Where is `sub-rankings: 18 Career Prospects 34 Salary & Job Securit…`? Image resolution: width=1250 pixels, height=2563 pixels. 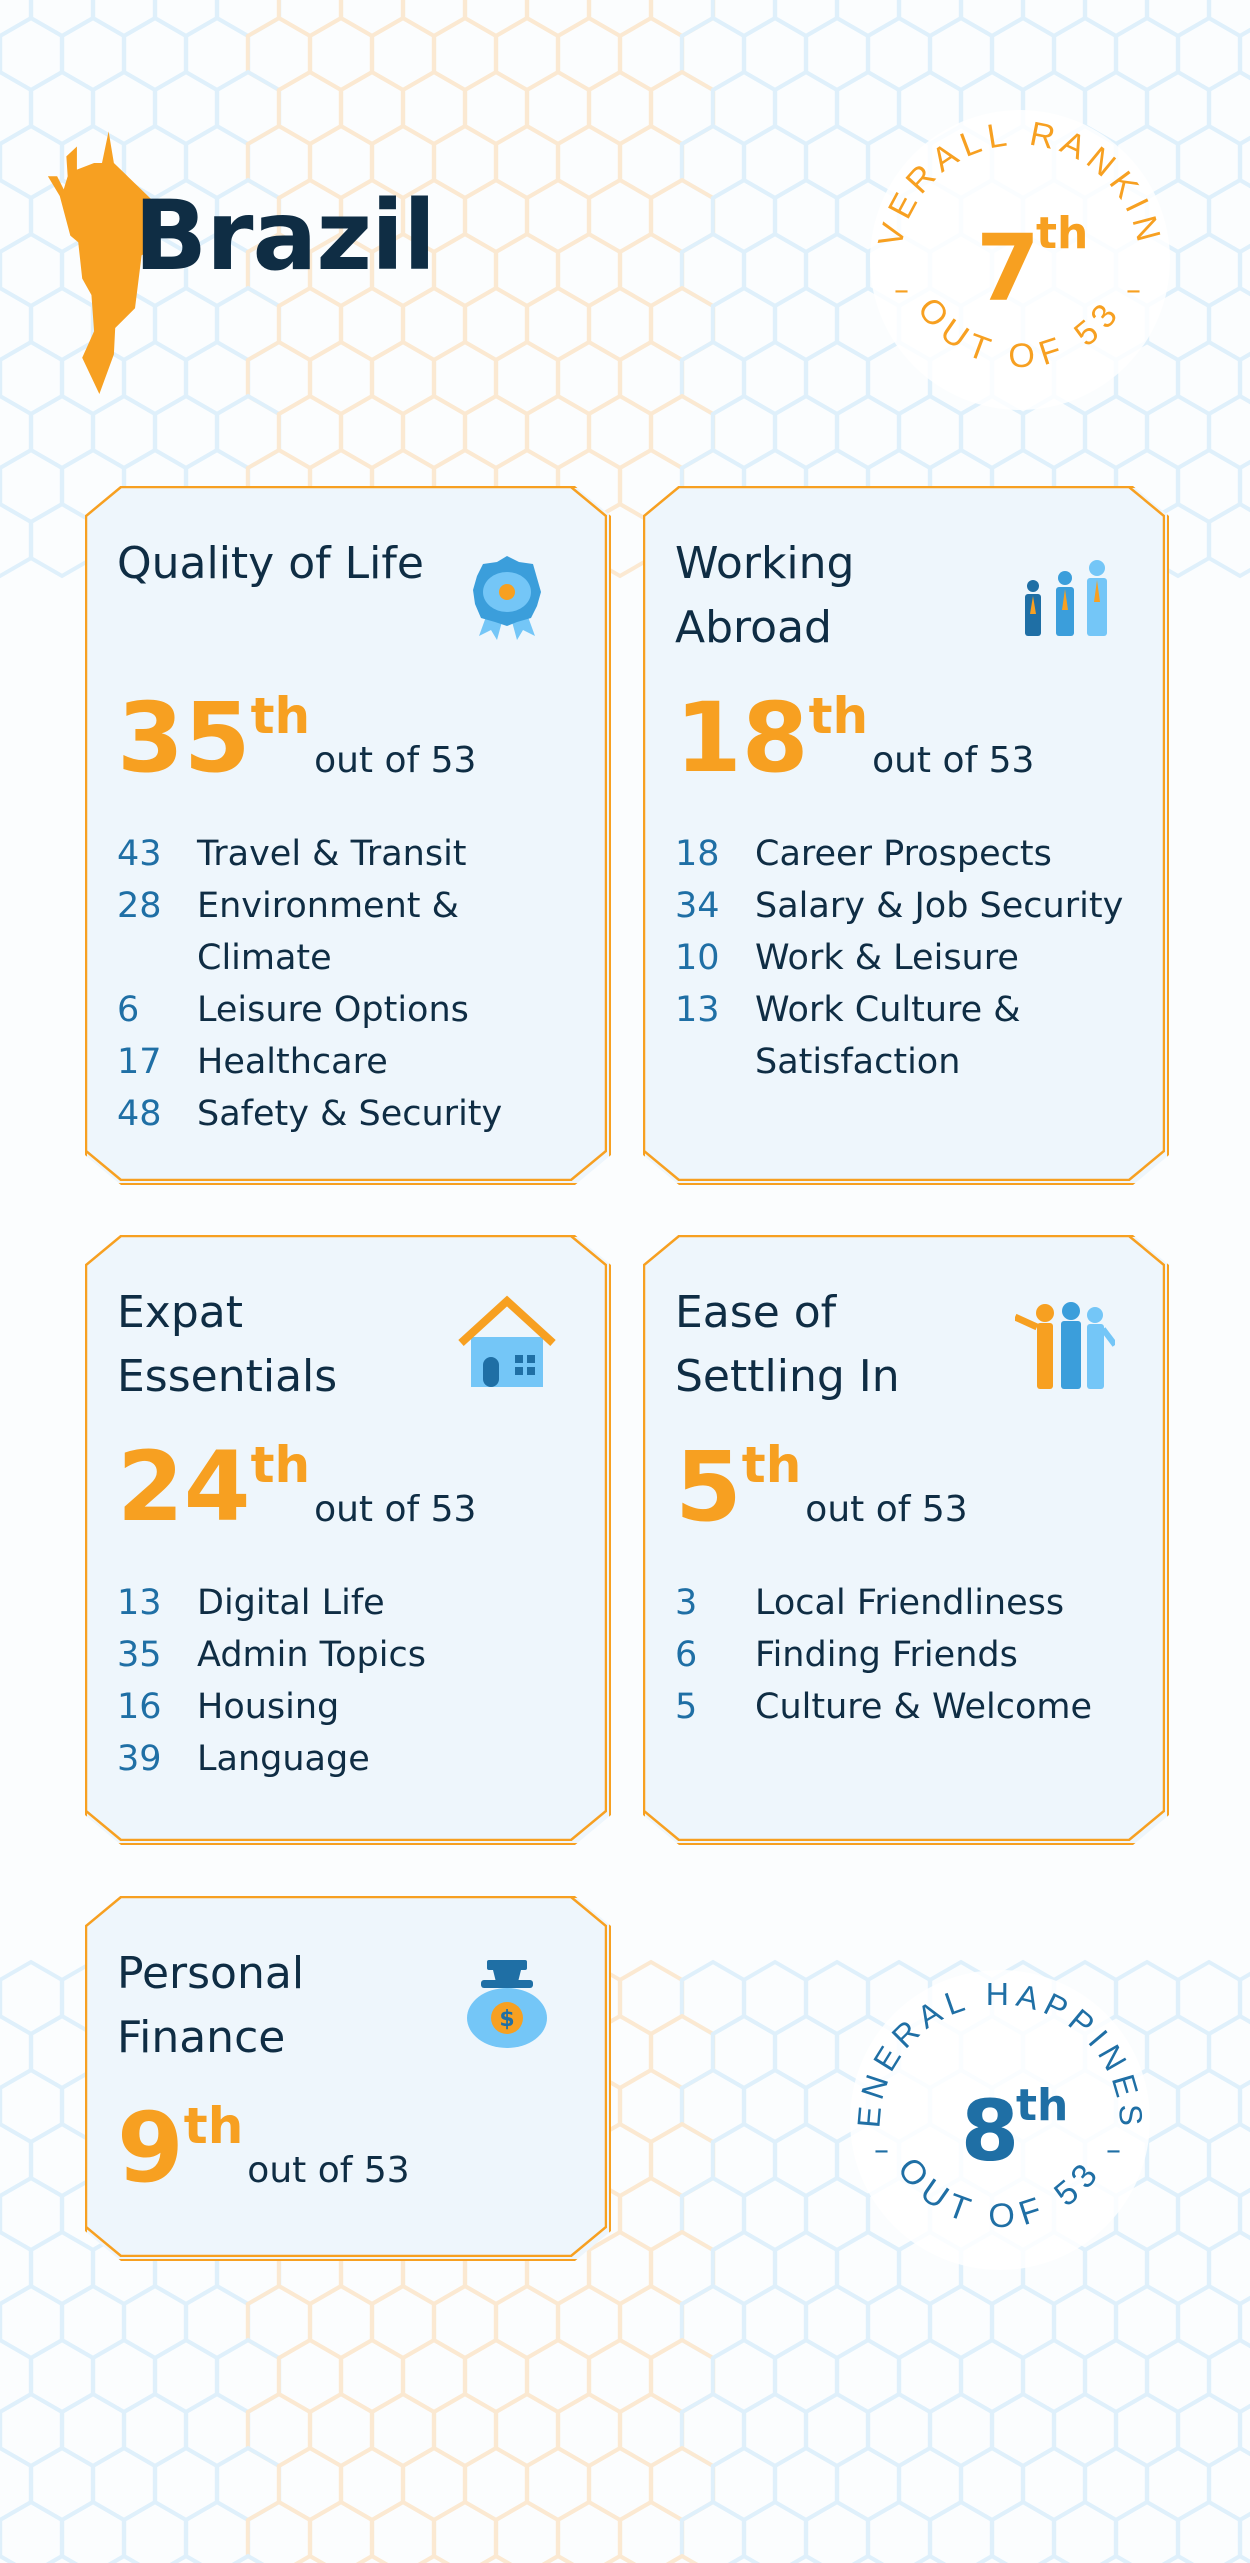
sub-rankings: 18 Career Prospects 34 Salary & Job Securit… is located at coordinates (910, 958).